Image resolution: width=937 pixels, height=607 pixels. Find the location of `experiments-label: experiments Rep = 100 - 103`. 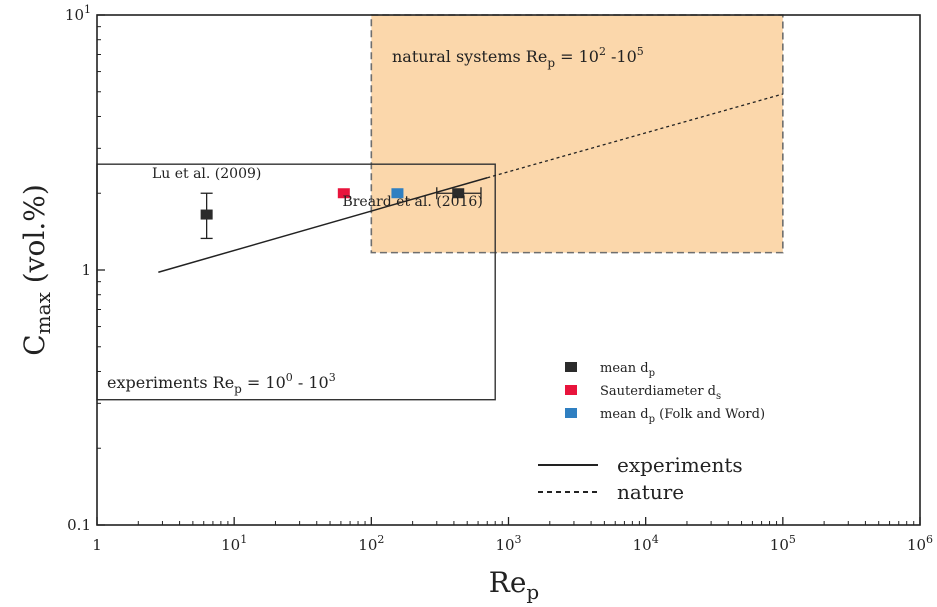

experiments-label: experiments Rep = 100 - 103 is located at coordinates (221, 383).